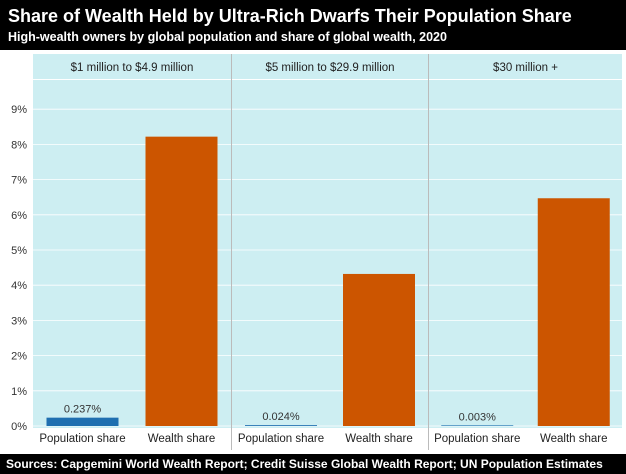 This screenshot has width=626, height=474. I want to click on facet-label: $1 million to $4.9 million, so click(132, 68).